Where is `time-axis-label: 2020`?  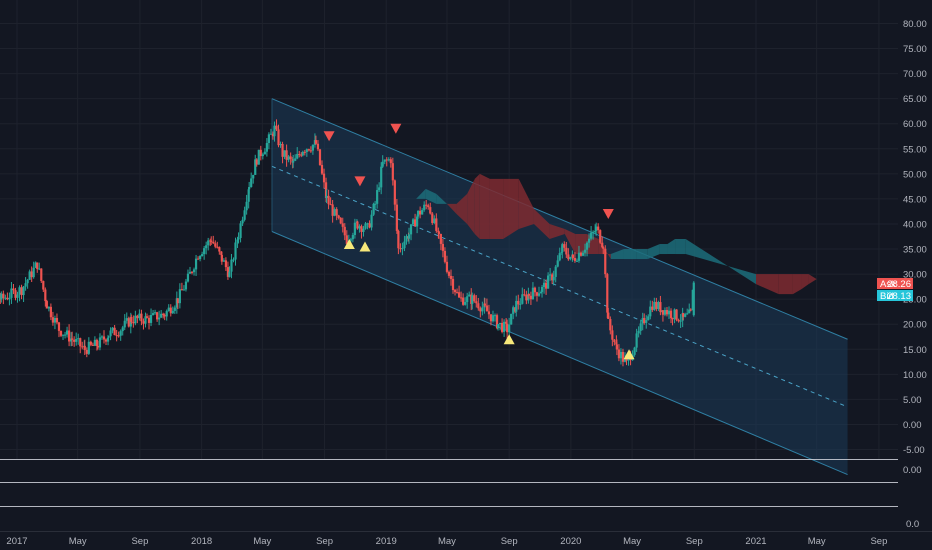
time-axis-label: 2020 is located at coordinates (570, 541).